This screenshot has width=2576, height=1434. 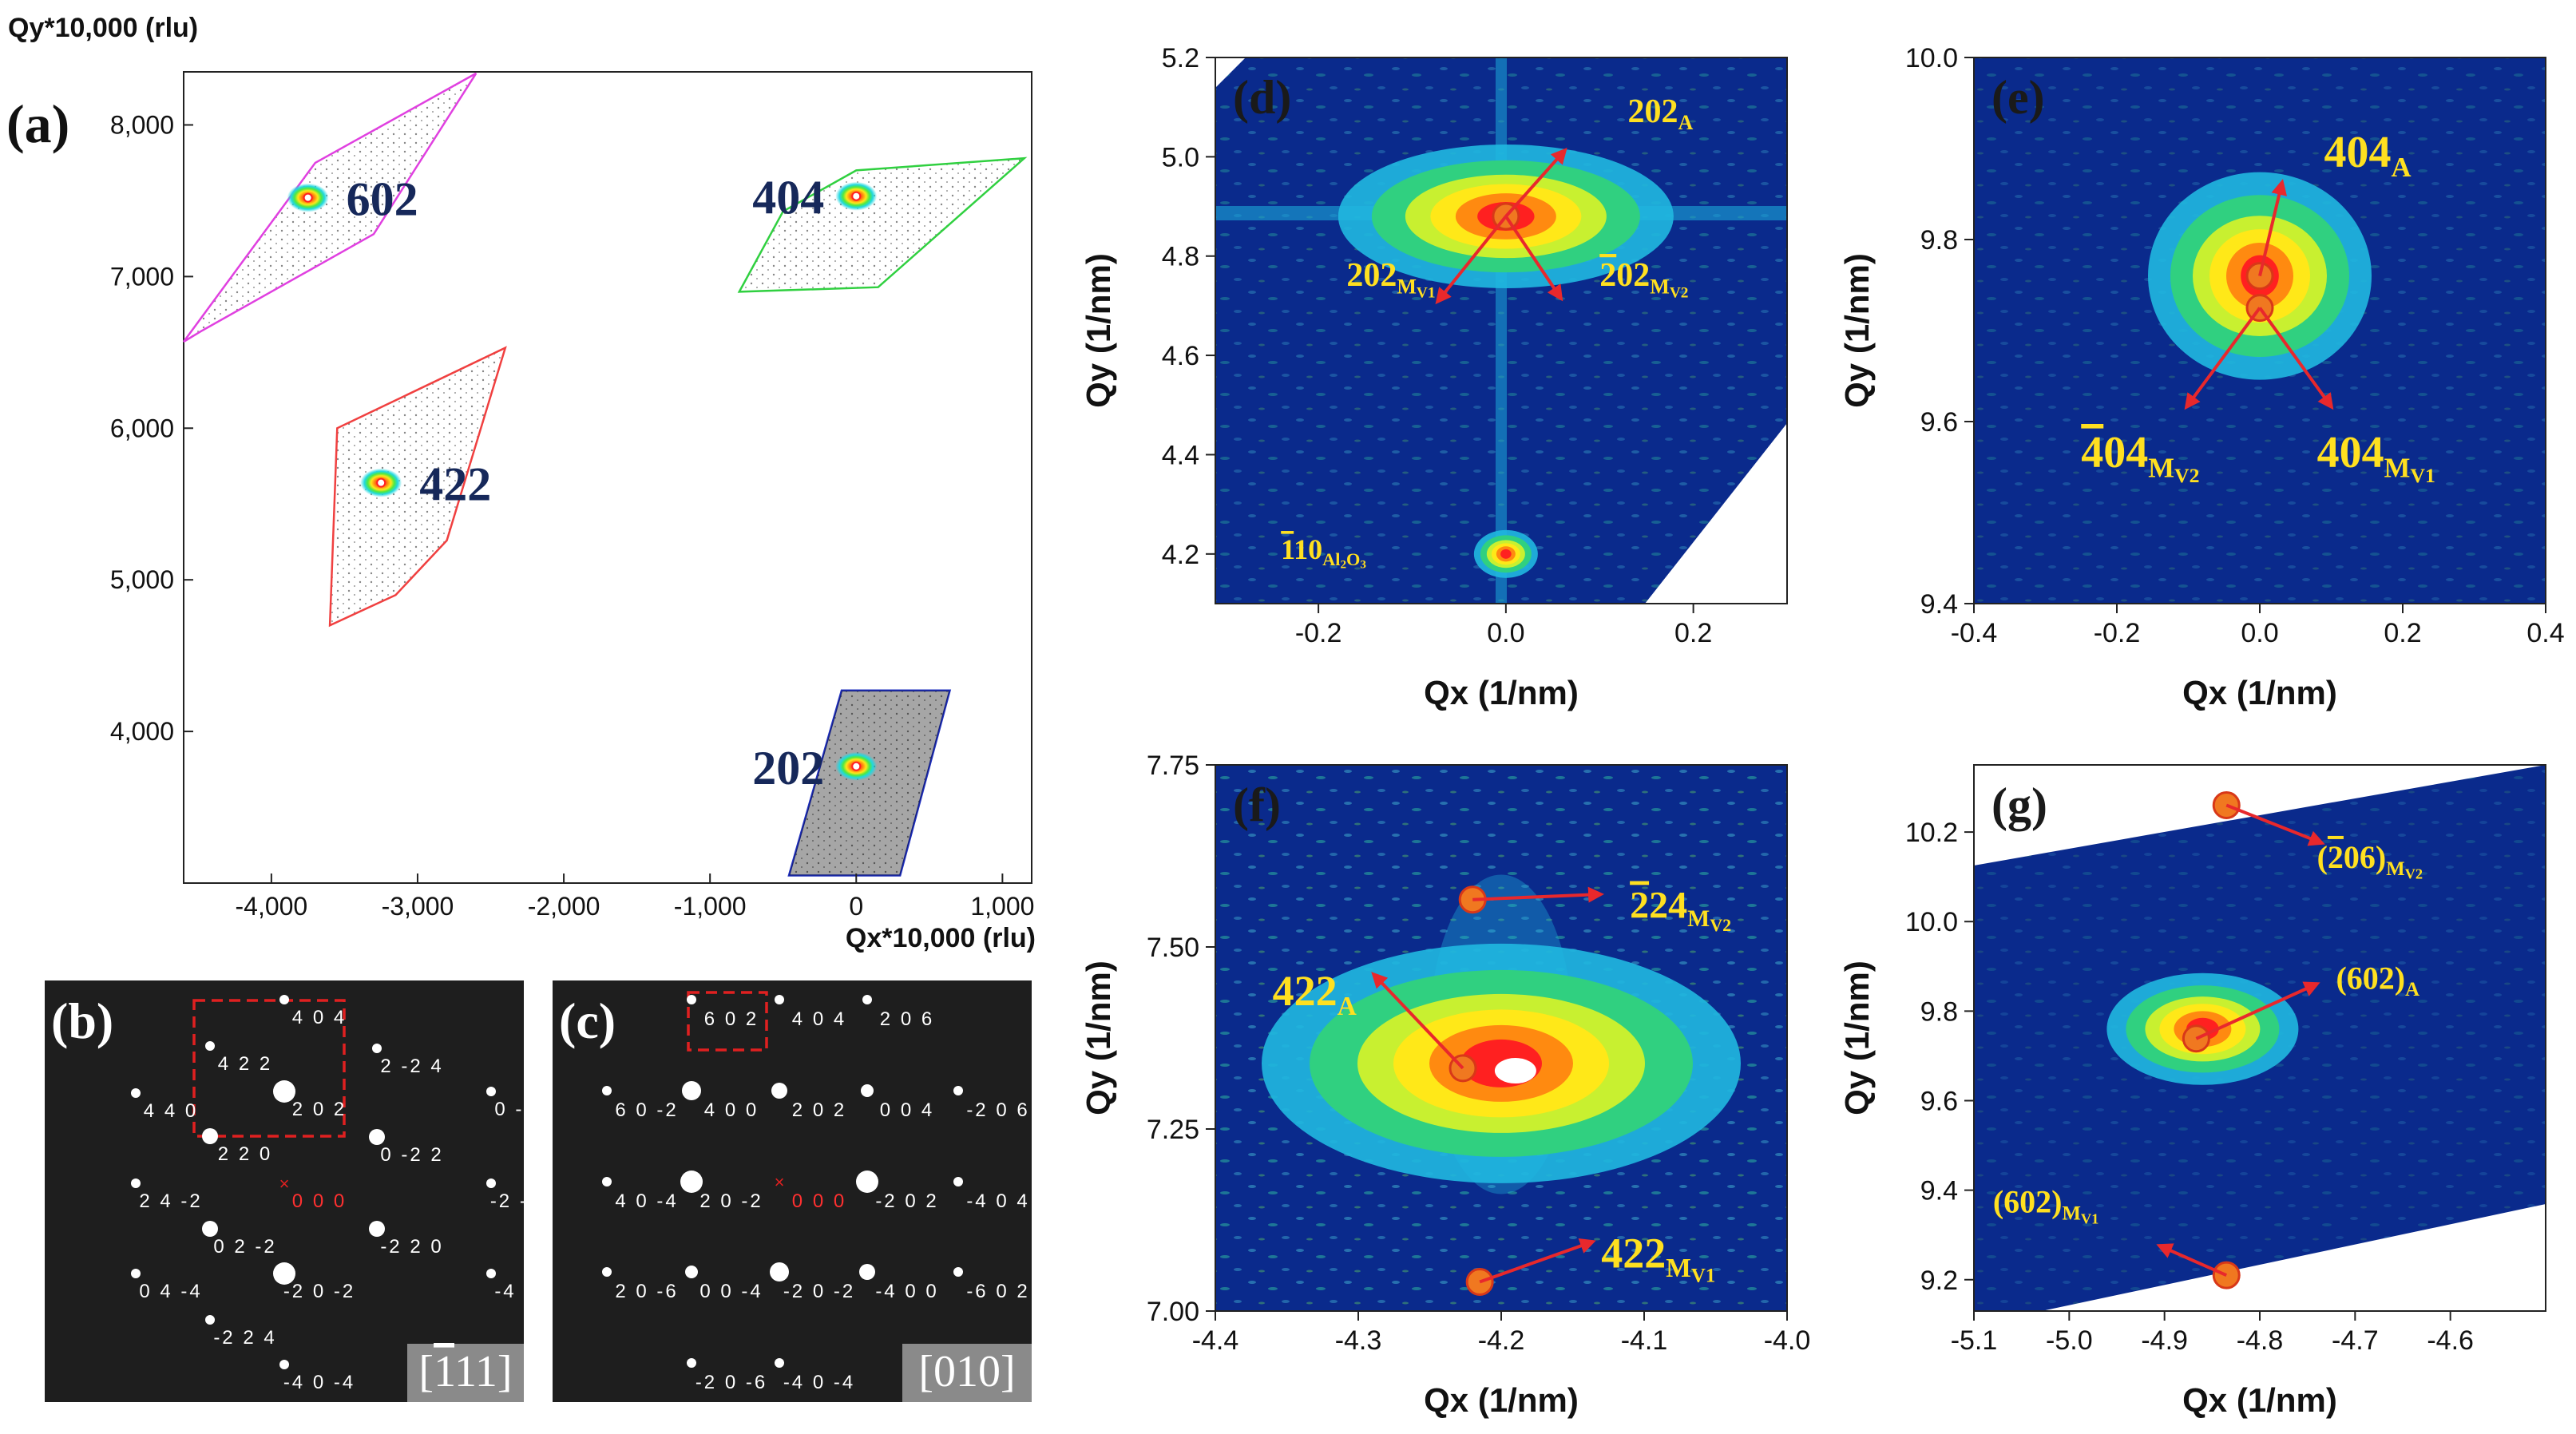 I want to click on a-ytick-label: 8,000, so click(x=142, y=125).